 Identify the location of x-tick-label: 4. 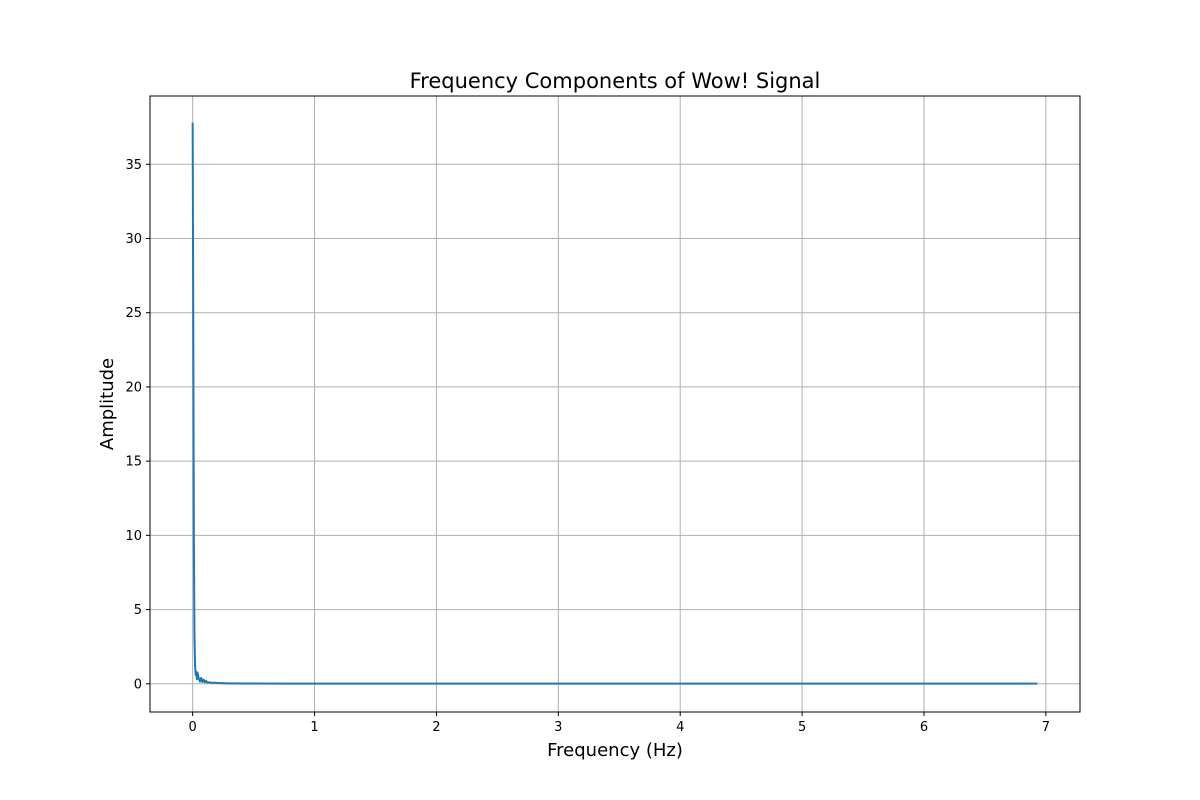
(680, 727).